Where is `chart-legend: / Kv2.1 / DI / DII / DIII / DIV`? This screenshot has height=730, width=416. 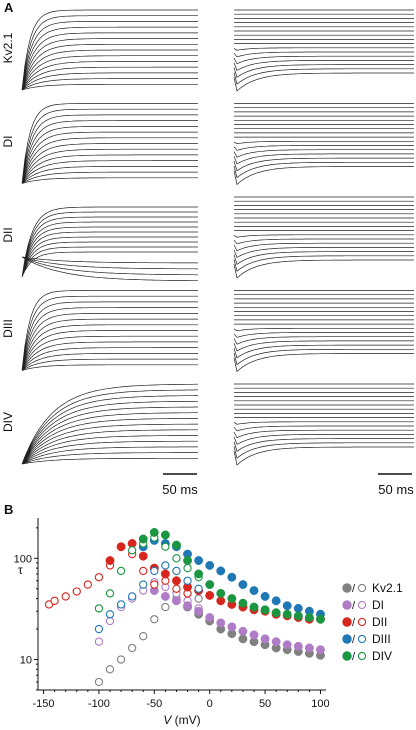
chart-legend: / Kv2.1 / DI / DII / DIII / DIV is located at coordinates (372, 622).